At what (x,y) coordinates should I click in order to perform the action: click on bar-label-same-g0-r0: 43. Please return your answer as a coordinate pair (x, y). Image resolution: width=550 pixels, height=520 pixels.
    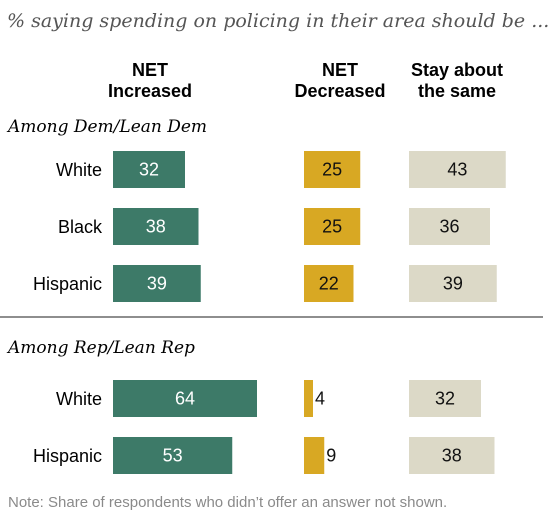
    Looking at the image, I should click on (457, 170).